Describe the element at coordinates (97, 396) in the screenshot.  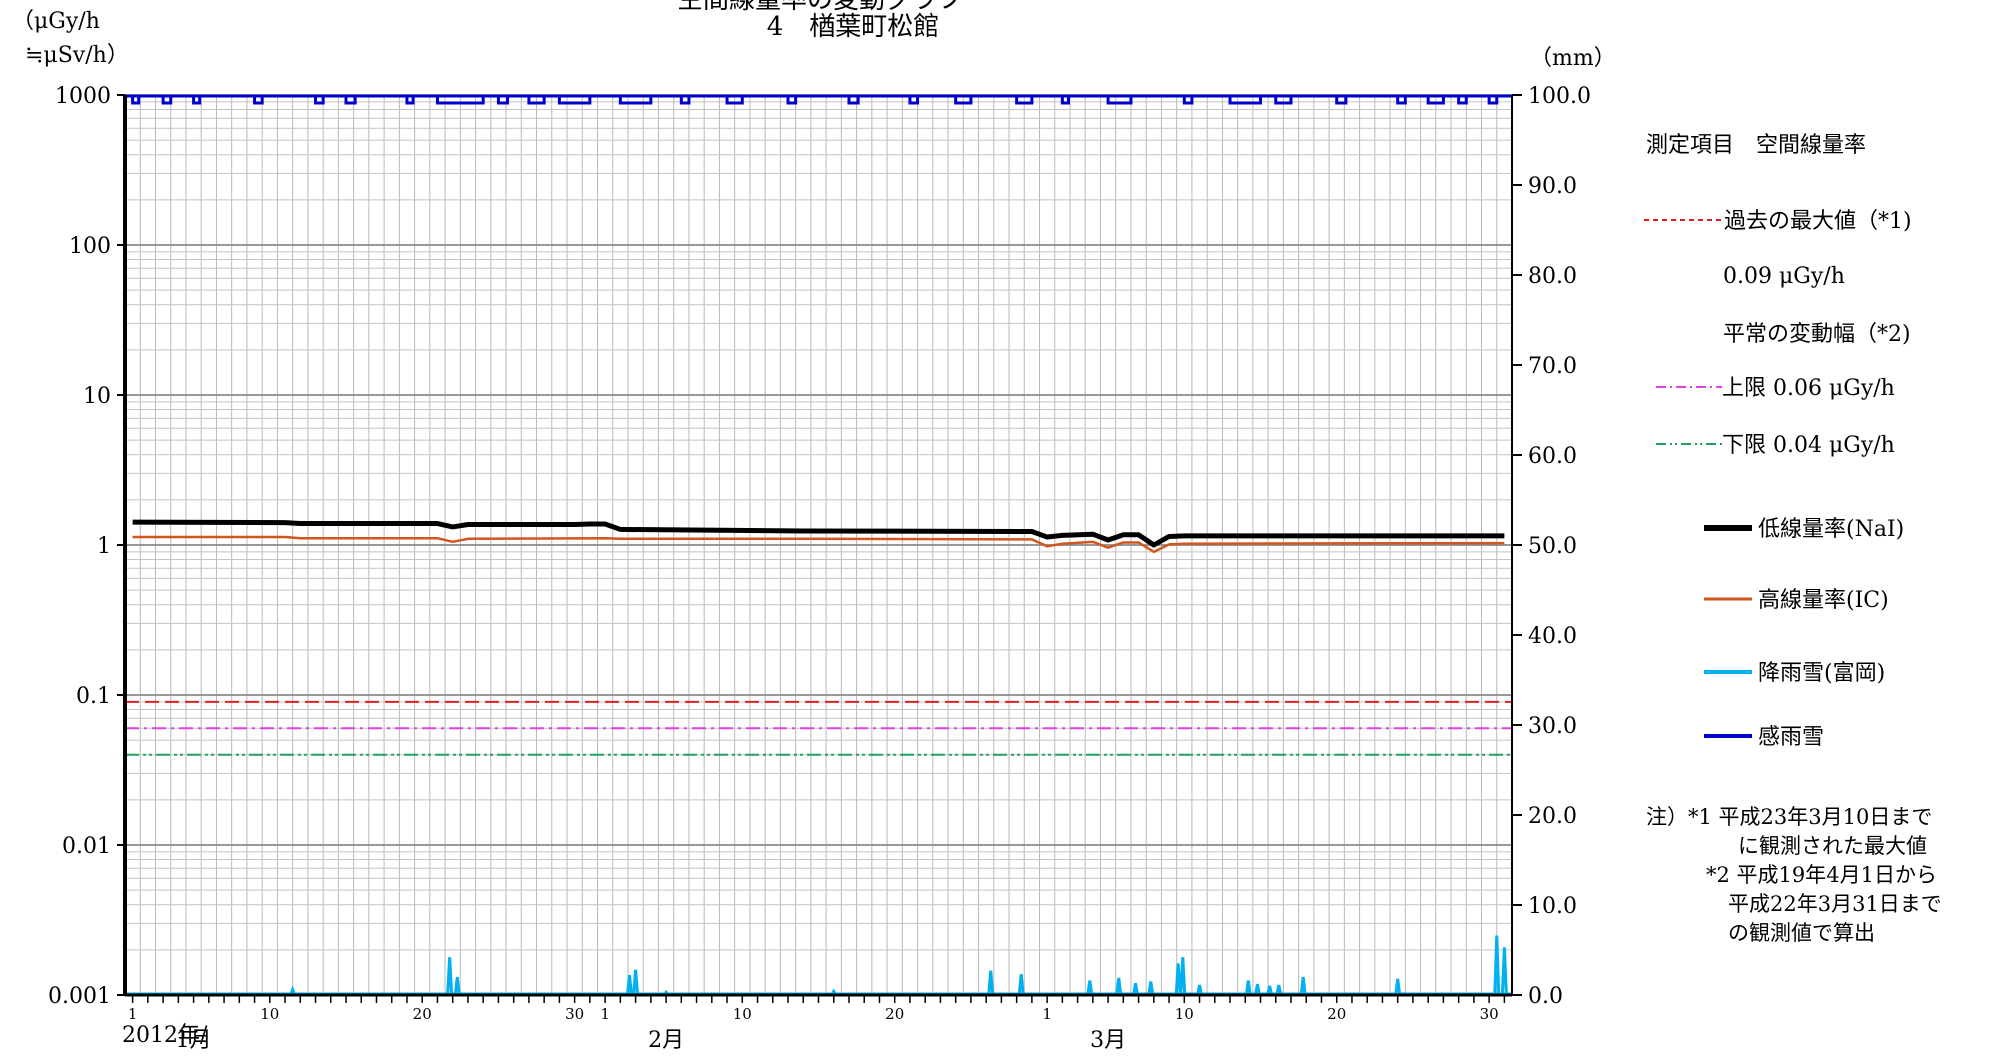
I see `left-tick-label: 10` at that location.